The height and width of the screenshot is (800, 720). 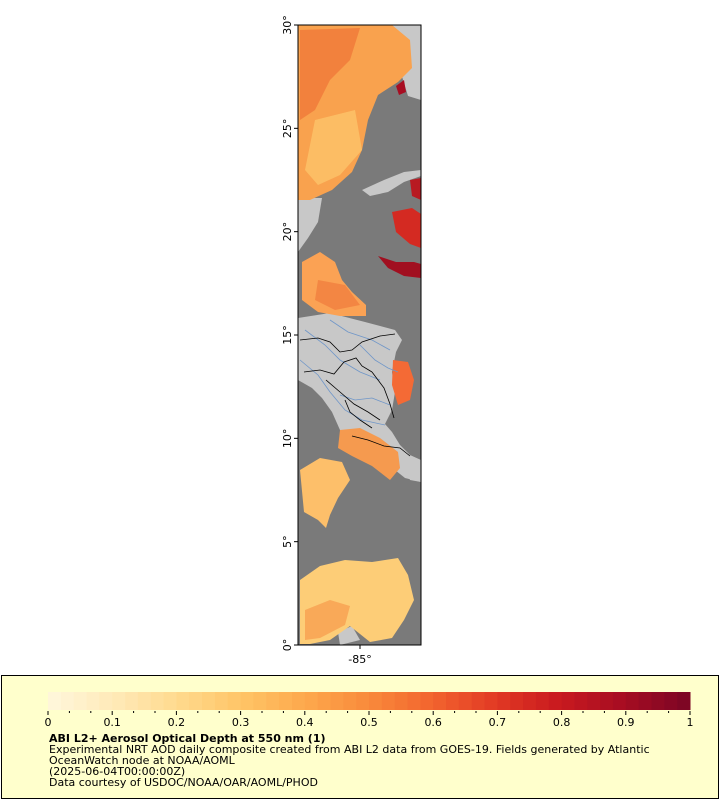 What do you see at coordinates (177, 722) in the screenshot?
I see `colorbar-tick-label: 0.2` at bounding box center [177, 722].